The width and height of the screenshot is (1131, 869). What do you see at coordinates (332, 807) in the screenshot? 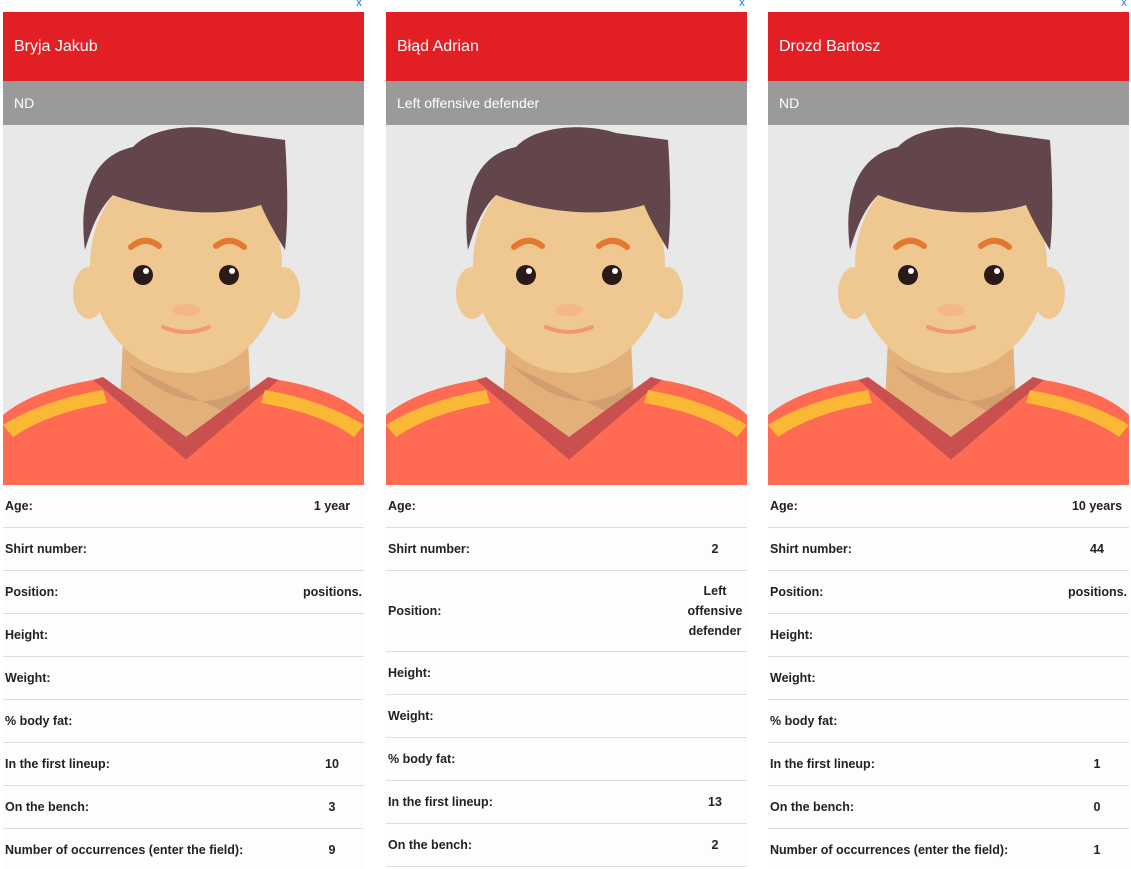
I see `stat-value: 3` at bounding box center [332, 807].